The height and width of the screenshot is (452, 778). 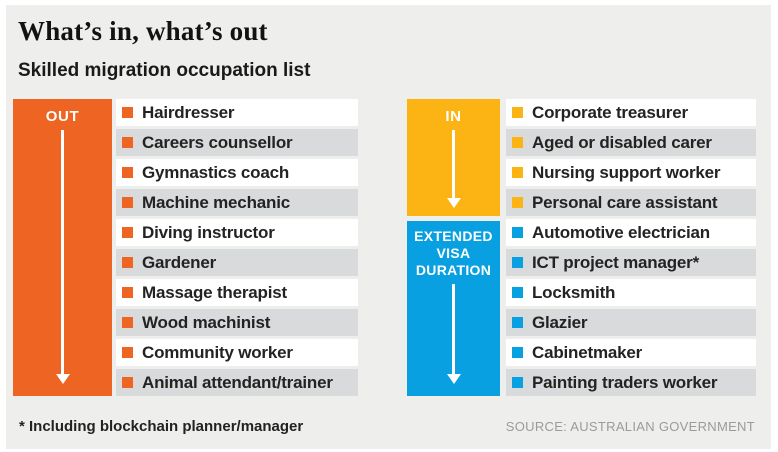 What do you see at coordinates (453, 116) in the screenshot?
I see `in-label: IN` at bounding box center [453, 116].